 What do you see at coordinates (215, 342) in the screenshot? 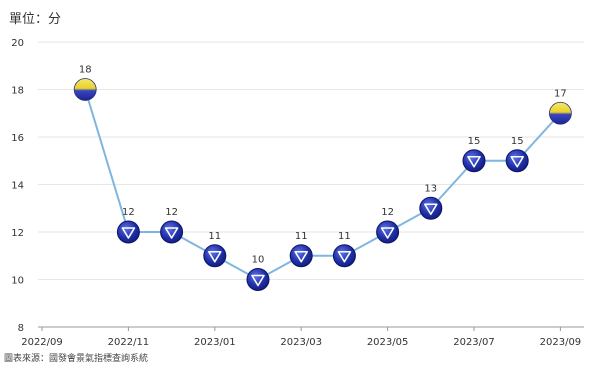
I see `x-tick-label: 2023/01` at bounding box center [215, 342].